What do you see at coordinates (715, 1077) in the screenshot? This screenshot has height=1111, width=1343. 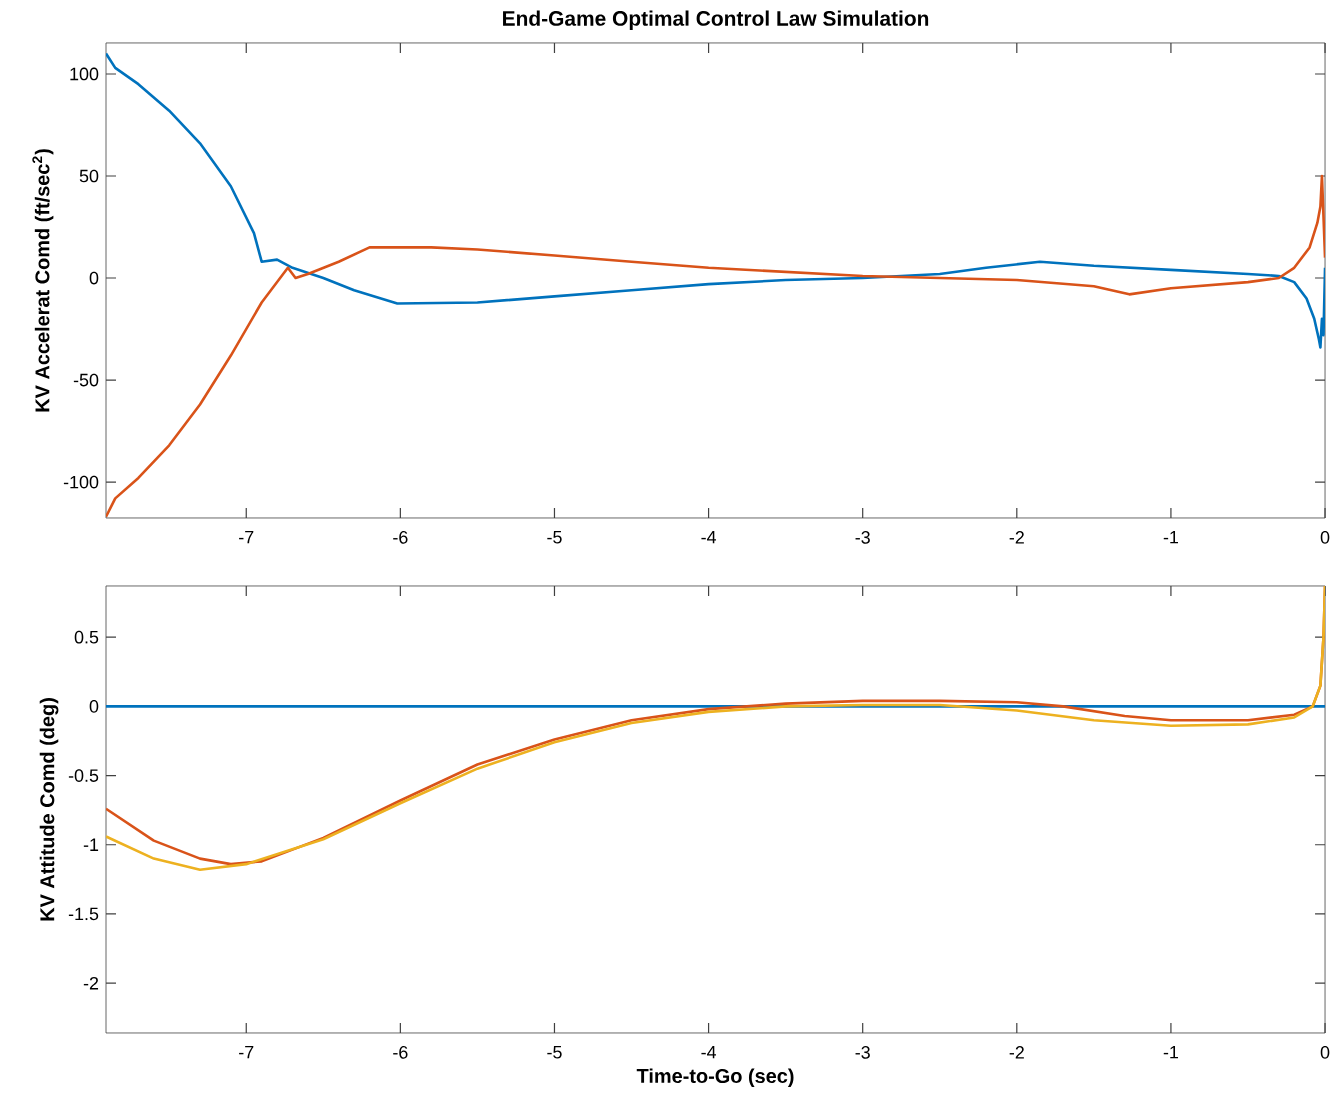 I see `x-axis-title: Time-to-Go (sec)` at bounding box center [715, 1077].